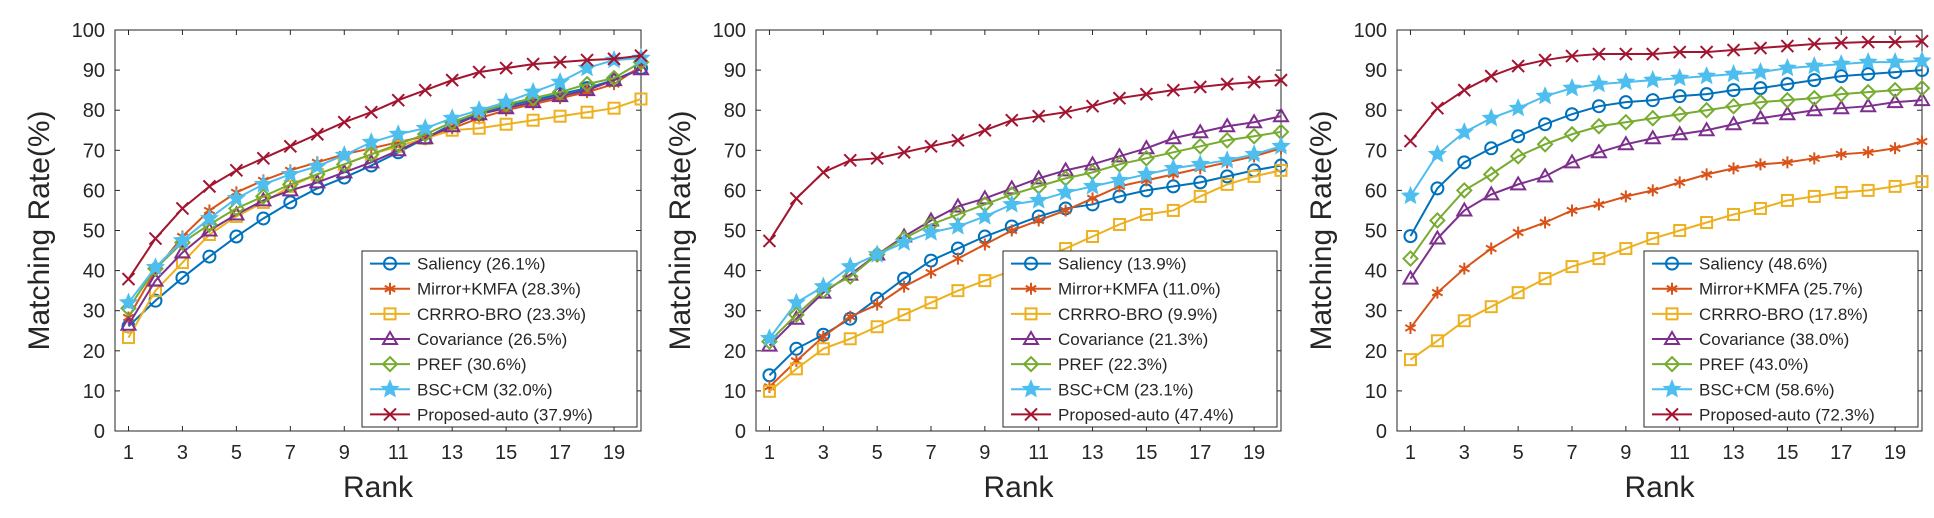 The image size is (1934, 518). What do you see at coordinates (1666, 91) in the screenshot?
I see `series-cross` at bounding box center [1666, 91].